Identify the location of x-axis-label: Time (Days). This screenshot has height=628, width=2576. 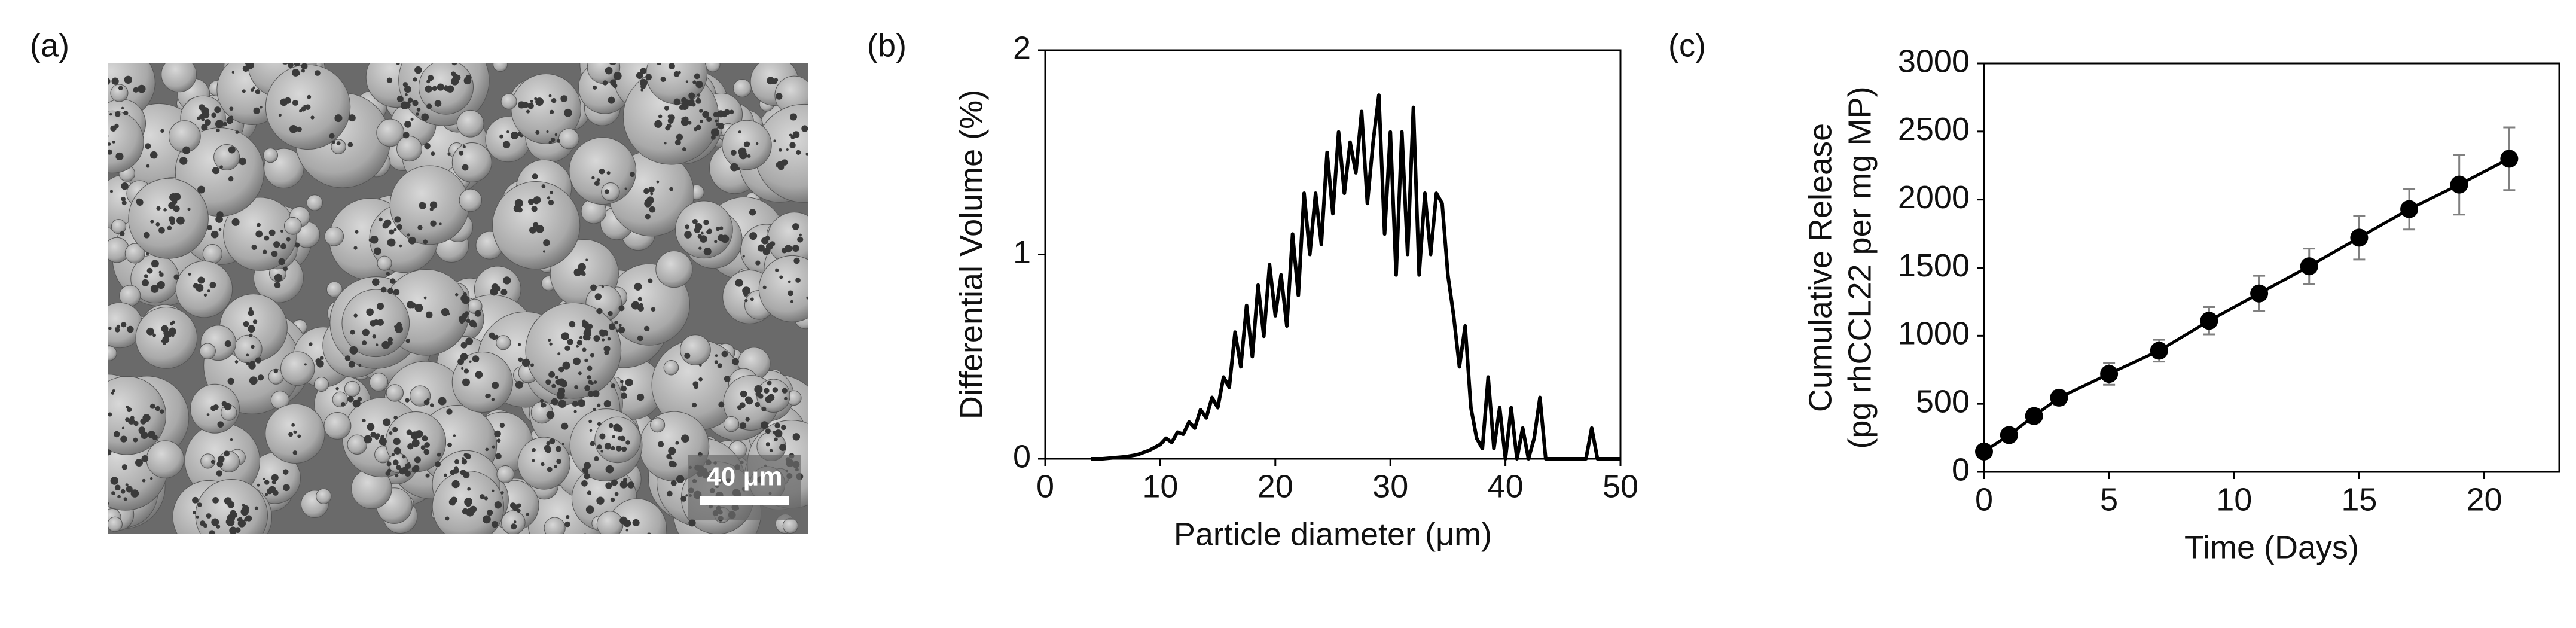
(2271, 547).